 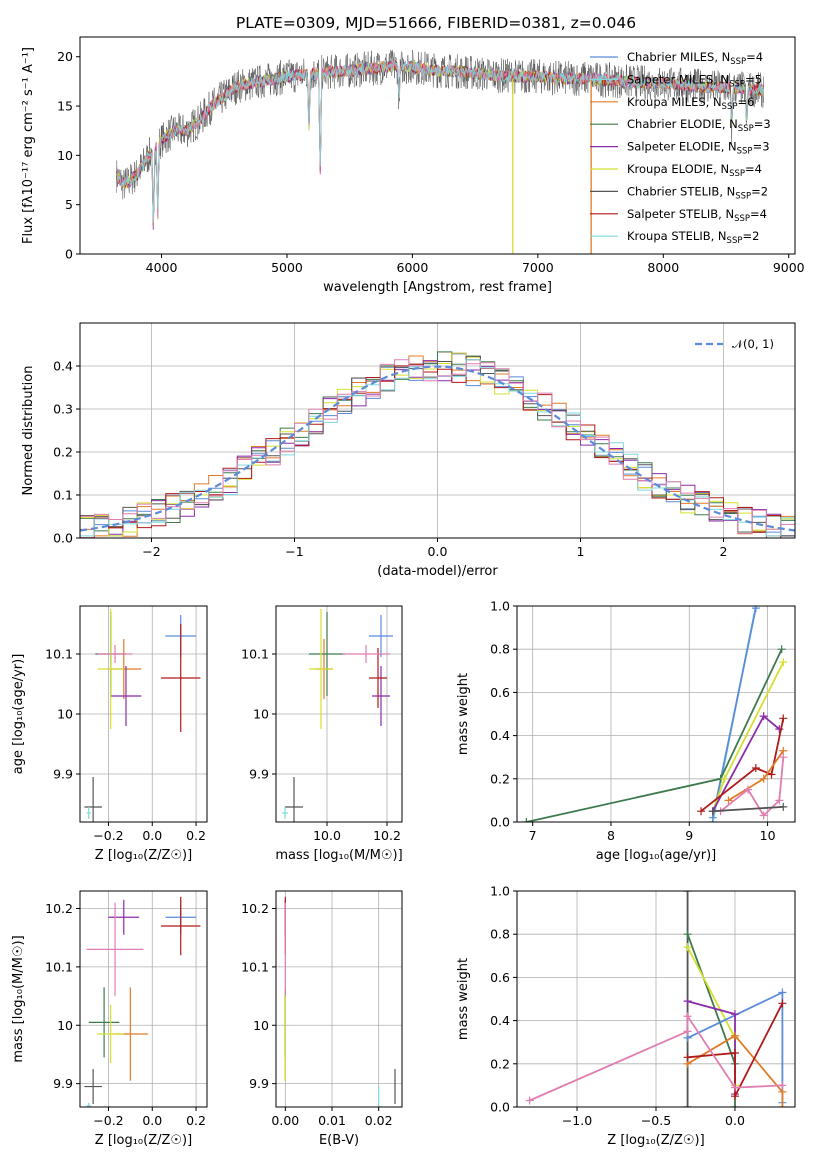 I want to click on x-tick-label: 4000, so click(x=162, y=267).